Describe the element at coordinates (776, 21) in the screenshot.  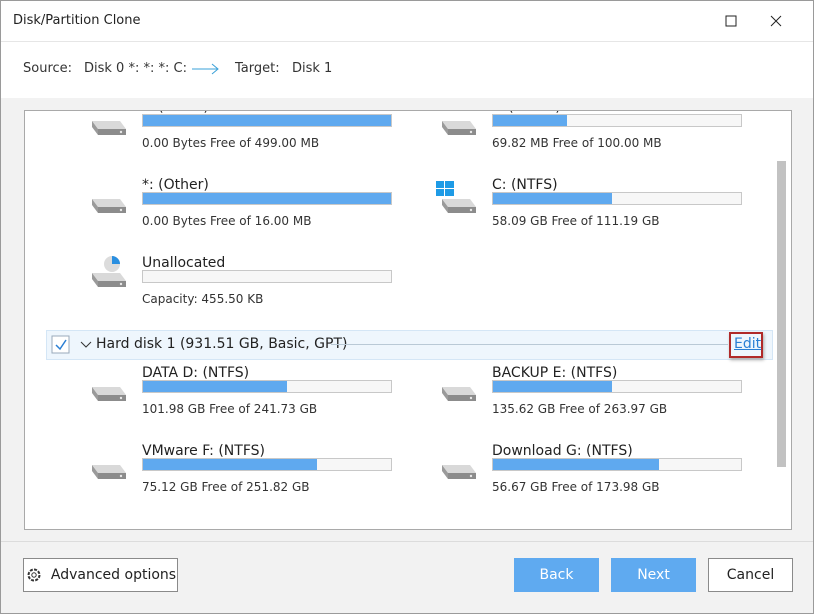
I see `close-icon` at that location.